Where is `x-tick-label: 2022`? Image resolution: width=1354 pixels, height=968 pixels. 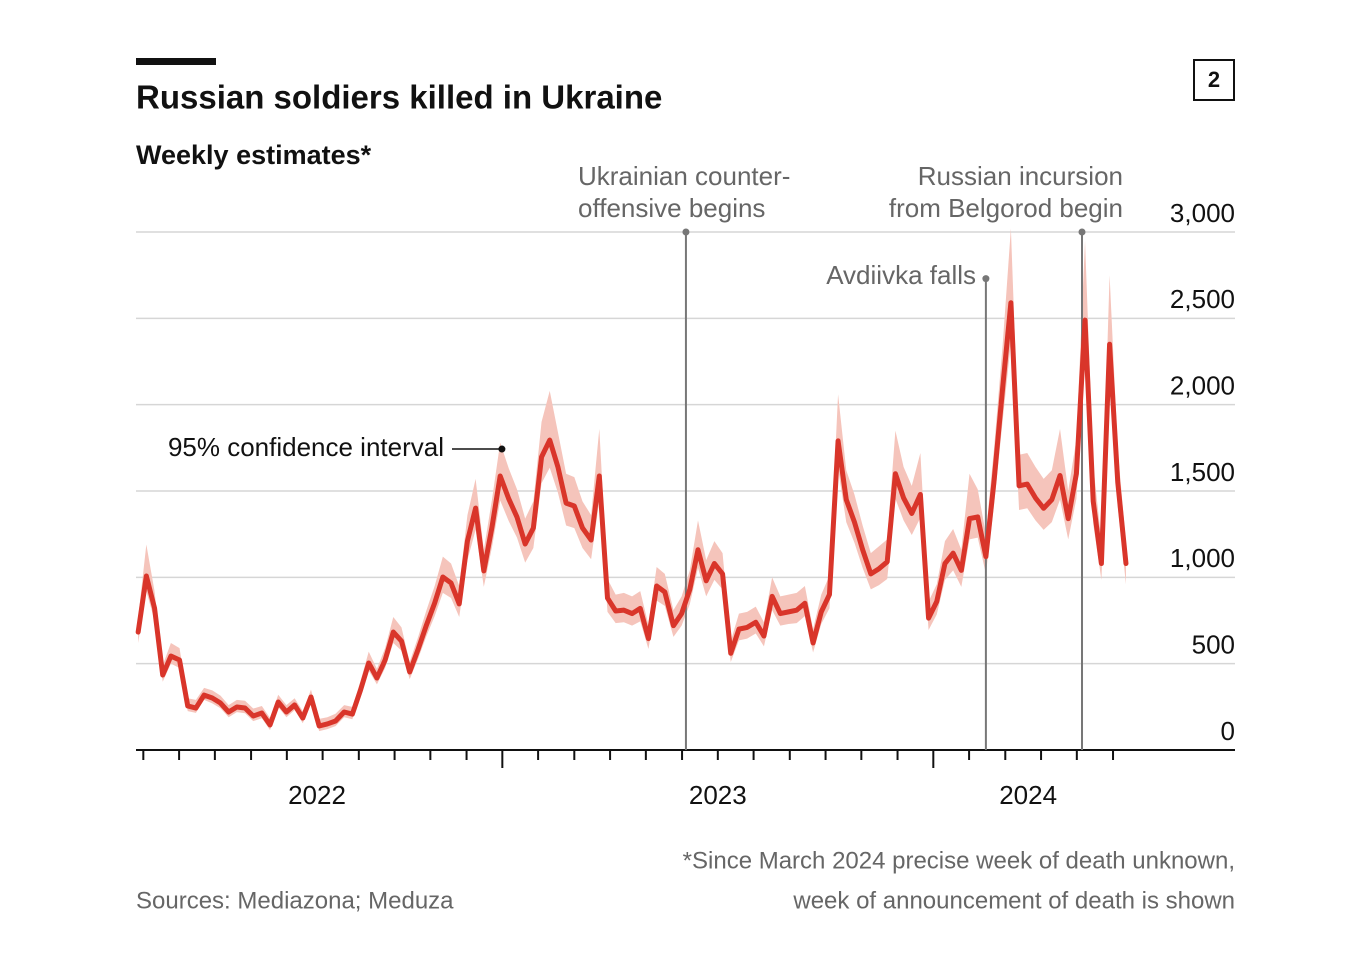 x-tick-label: 2022 is located at coordinates (317, 795).